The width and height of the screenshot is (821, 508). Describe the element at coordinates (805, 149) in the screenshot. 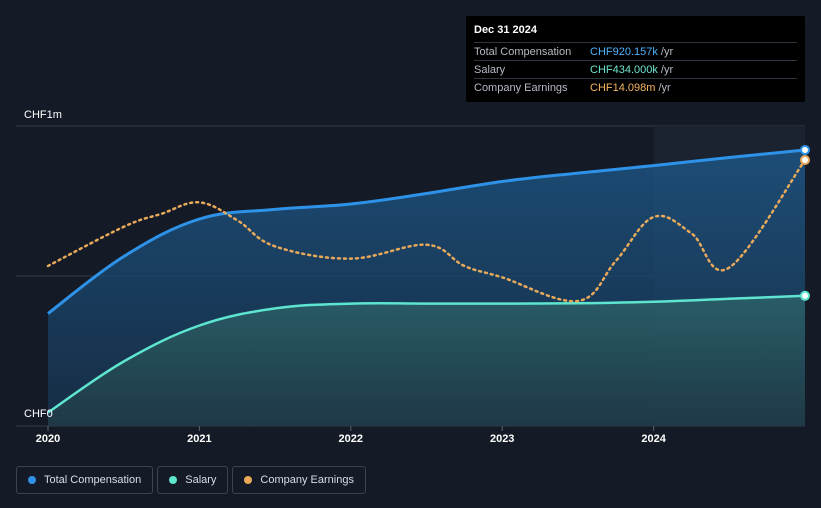

I see `total-compensation-point` at that location.